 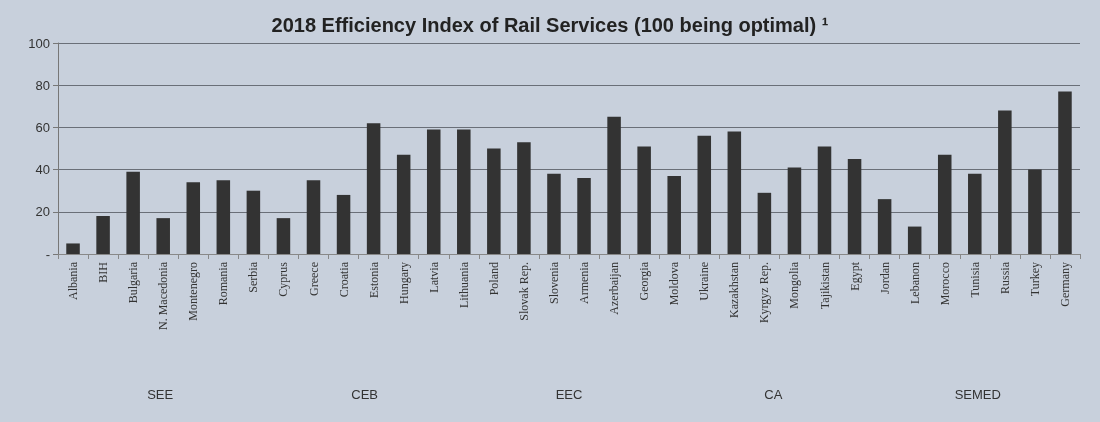 I want to click on x-tick-label: Tajikistan, so click(x=824, y=286).